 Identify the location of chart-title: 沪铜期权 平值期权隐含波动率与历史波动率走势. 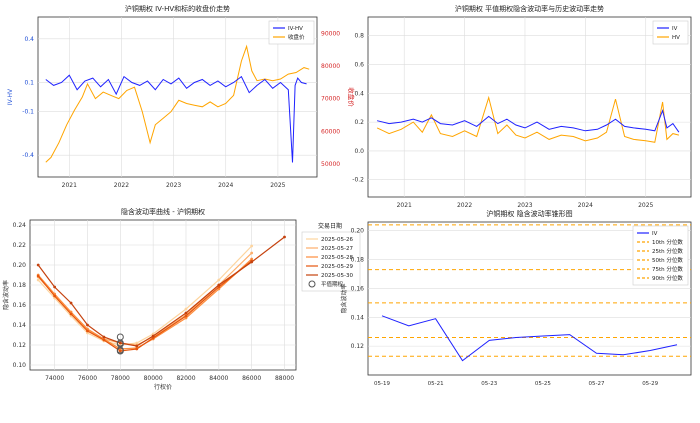
(529, 8).